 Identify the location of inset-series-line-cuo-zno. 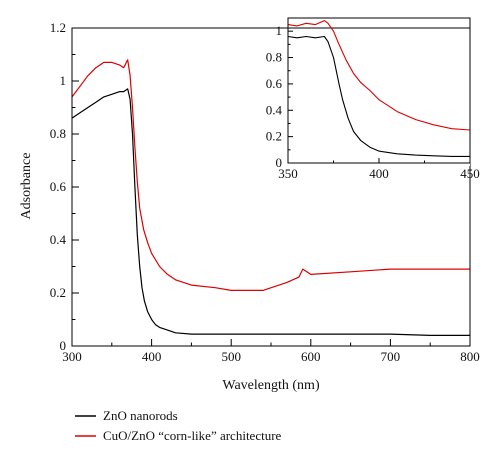
(379, 75).